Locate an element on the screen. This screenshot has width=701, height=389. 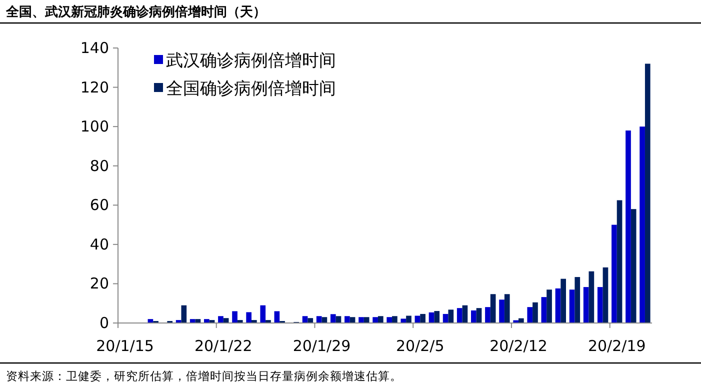
x-tick-label: 20/1/22 is located at coordinates (223, 346).